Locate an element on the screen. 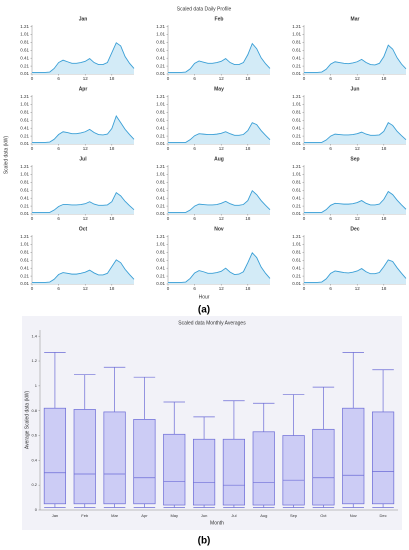 This screenshot has width=409, height=550. chart-title: Scaled data Daily Profile is located at coordinates (204, 9).